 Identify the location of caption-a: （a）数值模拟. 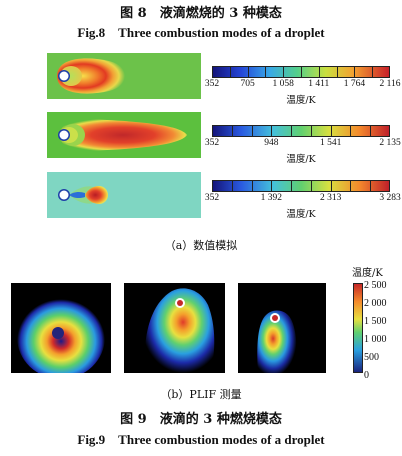
(201, 245).